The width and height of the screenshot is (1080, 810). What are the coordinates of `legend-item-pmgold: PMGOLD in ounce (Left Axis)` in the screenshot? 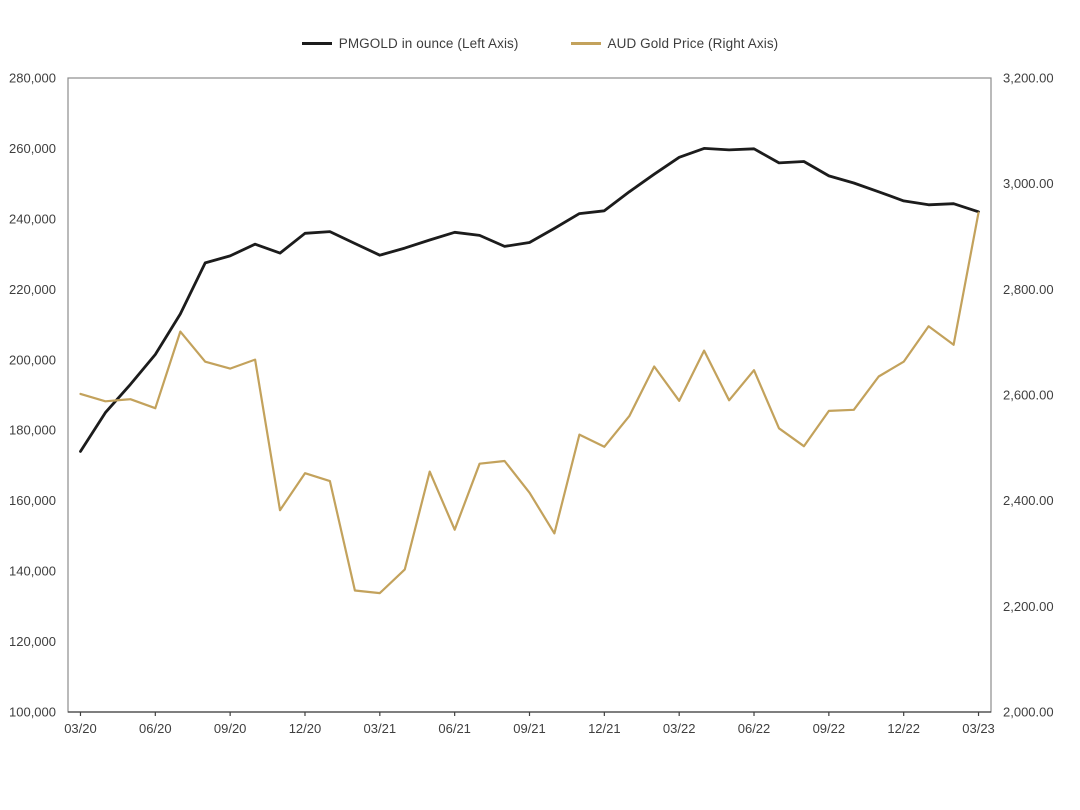 It's located at (410, 43).